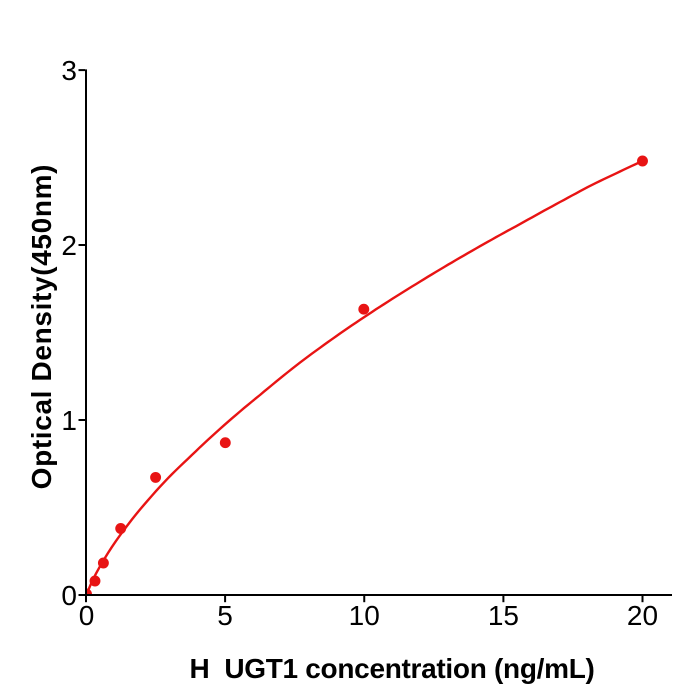 Image resolution: width=700 pixels, height=700 pixels. I want to click on svg-text: Optical Density(450nm), so click(41, 327).